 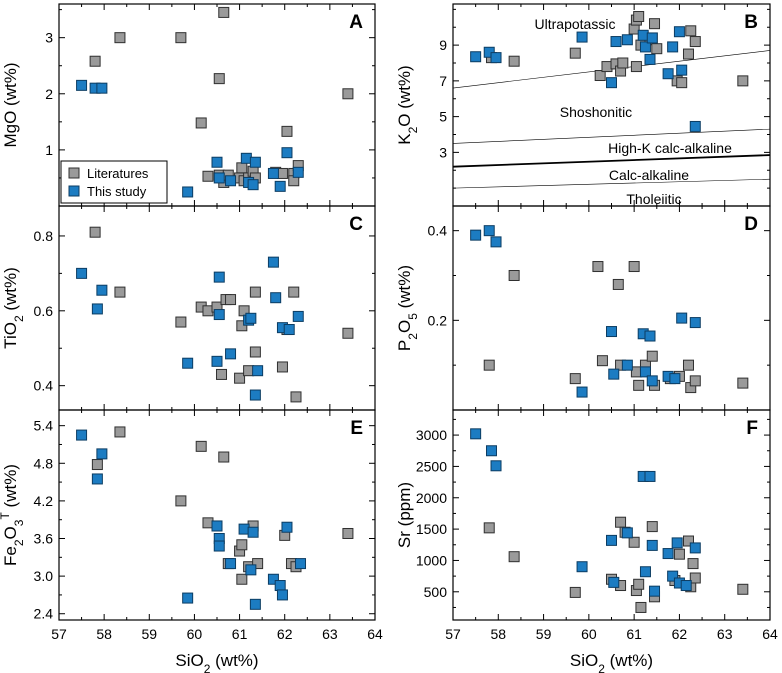 I want to click on y-tick-label: 2, so click(x=49, y=94).